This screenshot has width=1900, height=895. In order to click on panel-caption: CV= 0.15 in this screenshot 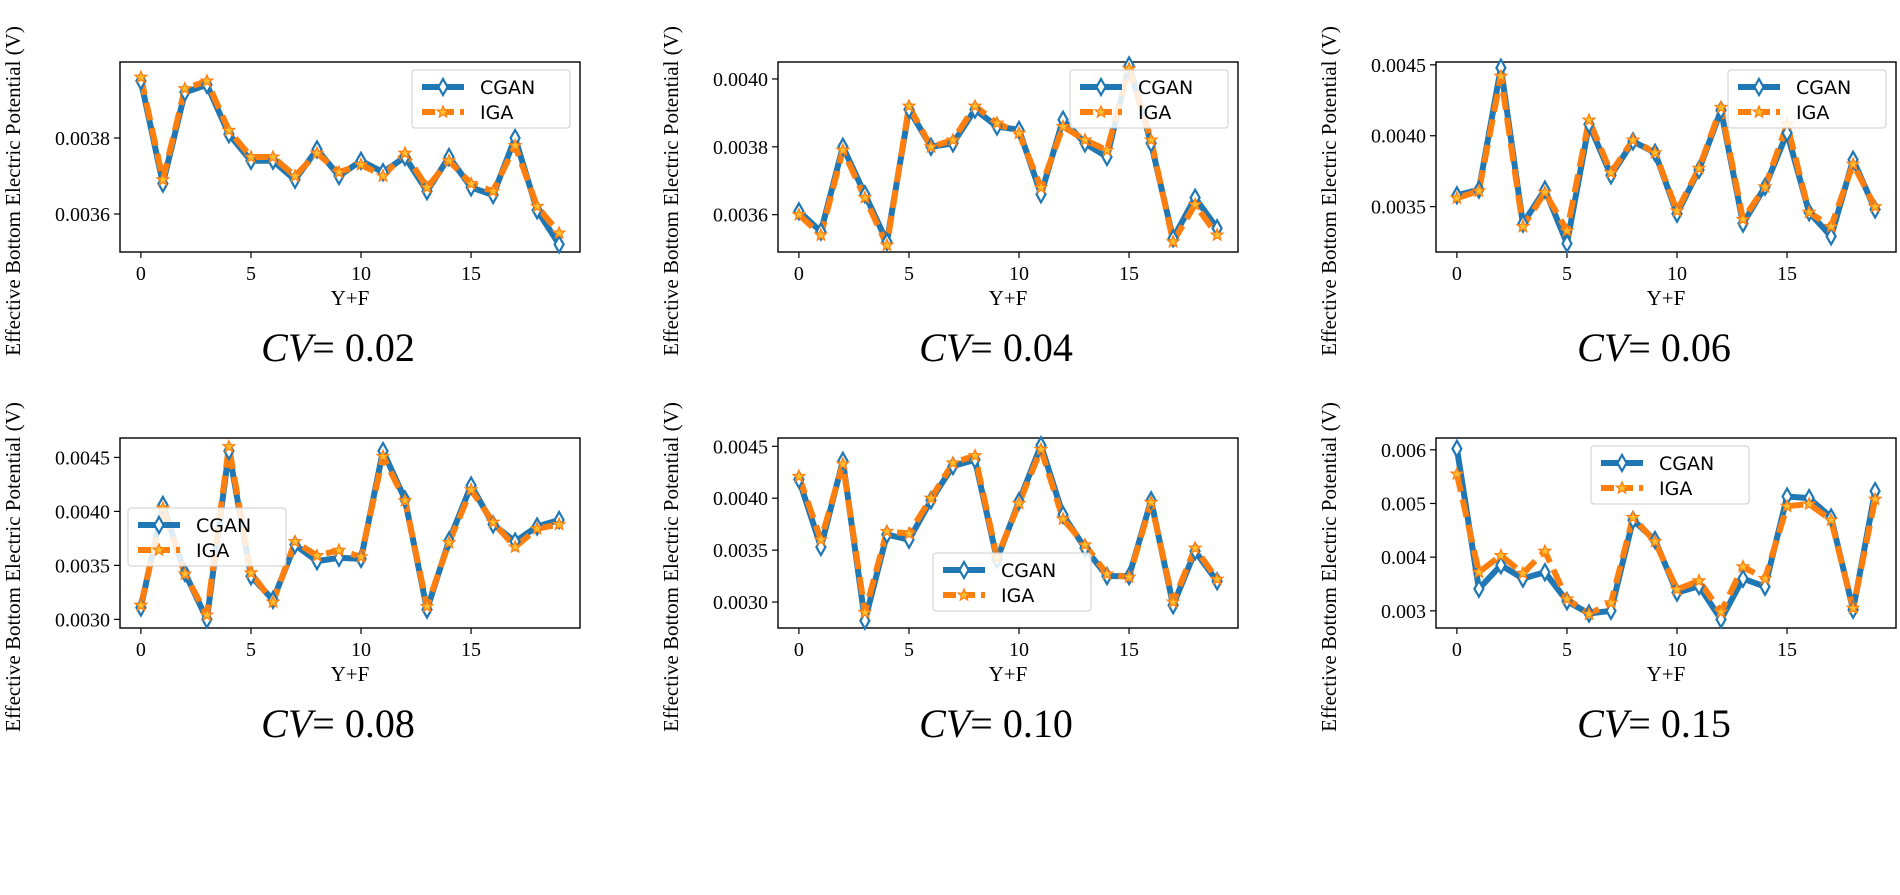, I will do `click(1654, 723)`.